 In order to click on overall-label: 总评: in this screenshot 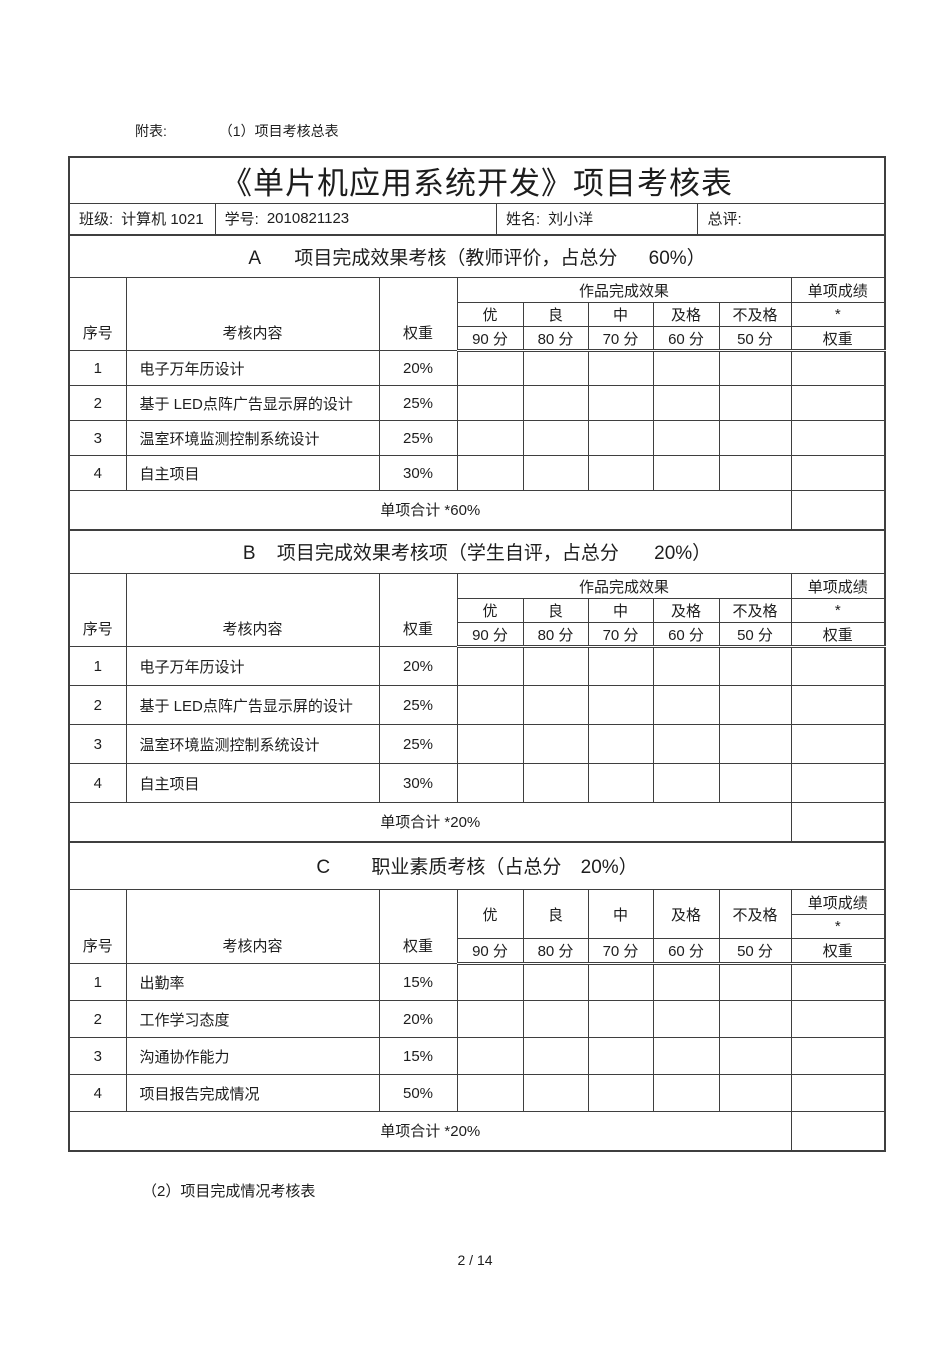, I will do `click(724, 220)`.